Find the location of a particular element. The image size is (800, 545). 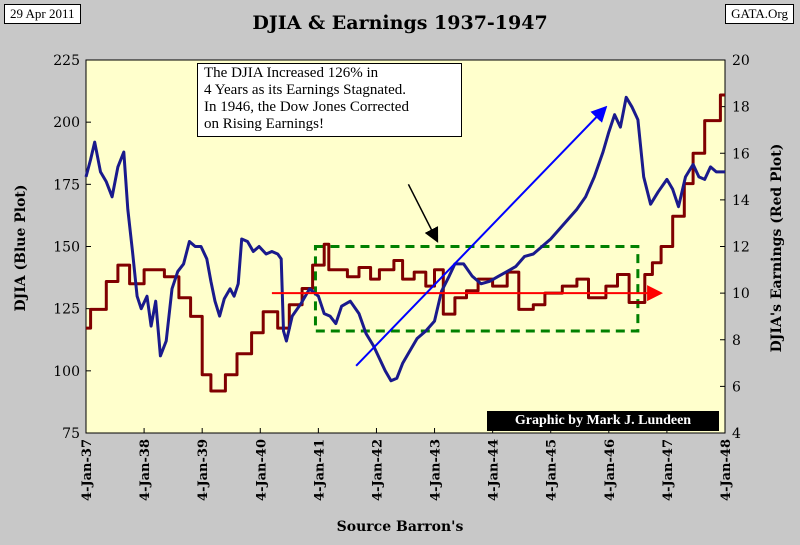

y-tick-label-left: 75 is located at coordinates (71, 434).